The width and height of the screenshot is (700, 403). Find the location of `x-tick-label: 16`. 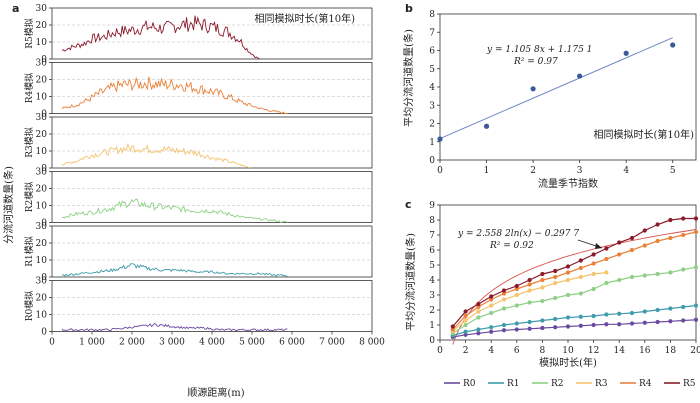

x-tick-label: 16 is located at coordinates (645, 351).